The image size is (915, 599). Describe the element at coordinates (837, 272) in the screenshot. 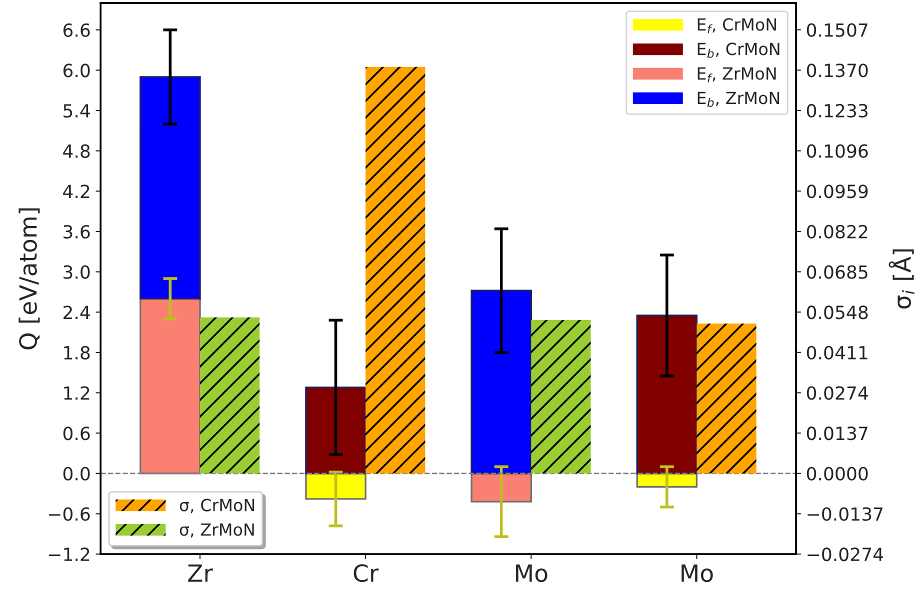

I see `y2-tick-label: 0.0685` at that location.